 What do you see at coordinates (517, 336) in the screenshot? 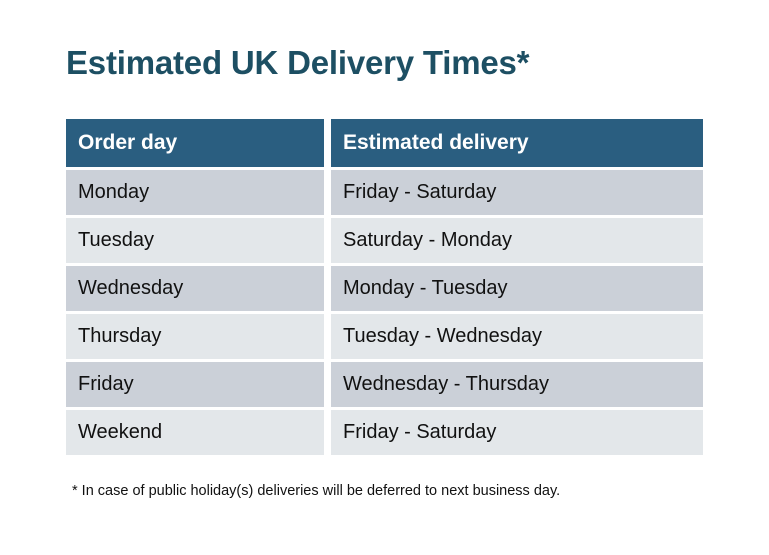
I see `cell-estimated-delivery: Tuesday - Wednesday` at bounding box center [517, 336].